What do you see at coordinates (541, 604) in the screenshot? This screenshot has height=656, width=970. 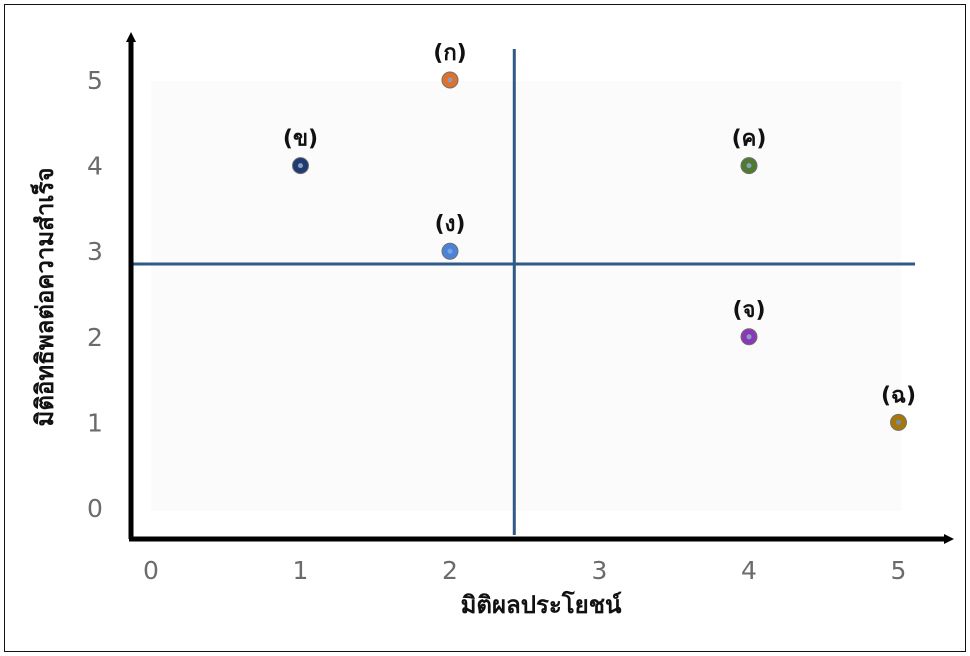 I see `x-axis-title: มิติผลประโยชน์` at bounding box center [541, 604].